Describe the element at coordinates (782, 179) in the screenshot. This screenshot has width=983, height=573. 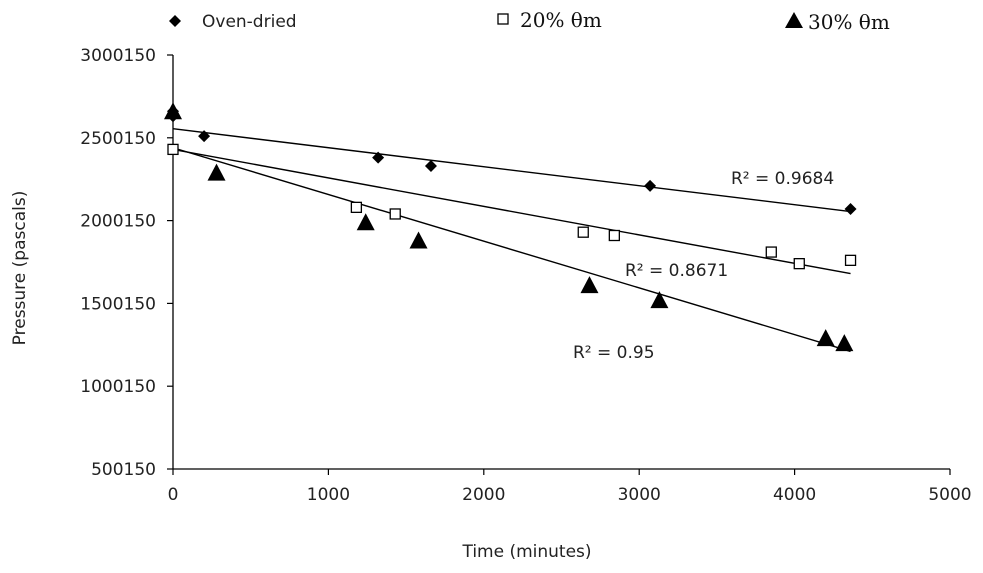
I see `r2-label-oven-dried: R² = 0.9684` at that location.